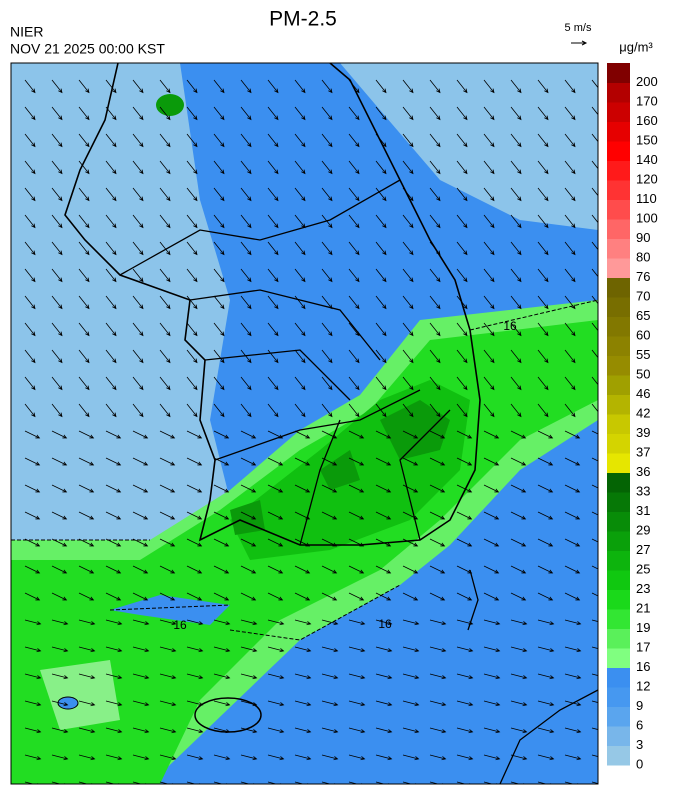  I want to click on colorbar-label: 6, so click(639, 724).